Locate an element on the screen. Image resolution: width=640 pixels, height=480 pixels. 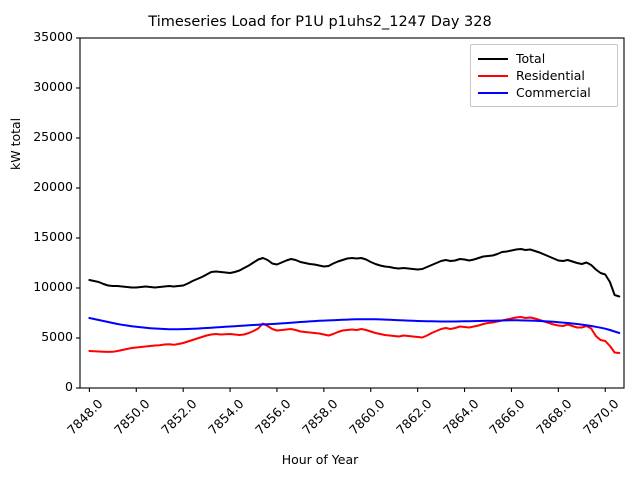
y-tick-label: 0 is located at coordinates (69, 386).